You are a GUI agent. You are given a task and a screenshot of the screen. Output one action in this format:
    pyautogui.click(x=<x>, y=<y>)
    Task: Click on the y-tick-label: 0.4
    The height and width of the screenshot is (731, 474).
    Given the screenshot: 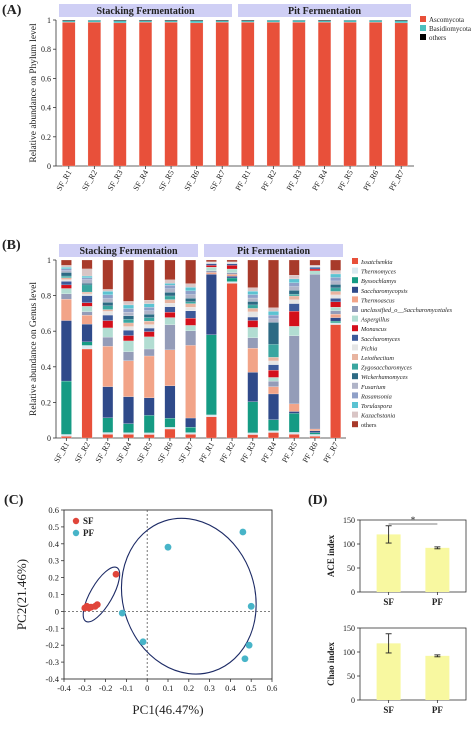 What is the action you would take?
    pyautogui.click(x=46, y=367)
    